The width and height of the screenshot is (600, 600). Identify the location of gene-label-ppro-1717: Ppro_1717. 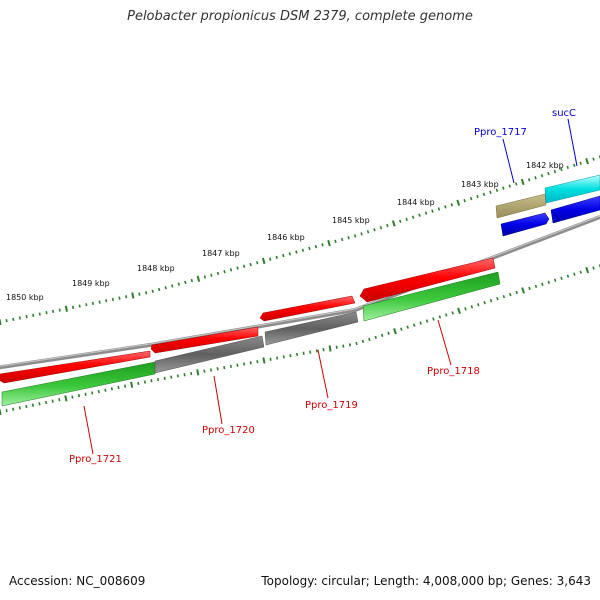
(500, 132).